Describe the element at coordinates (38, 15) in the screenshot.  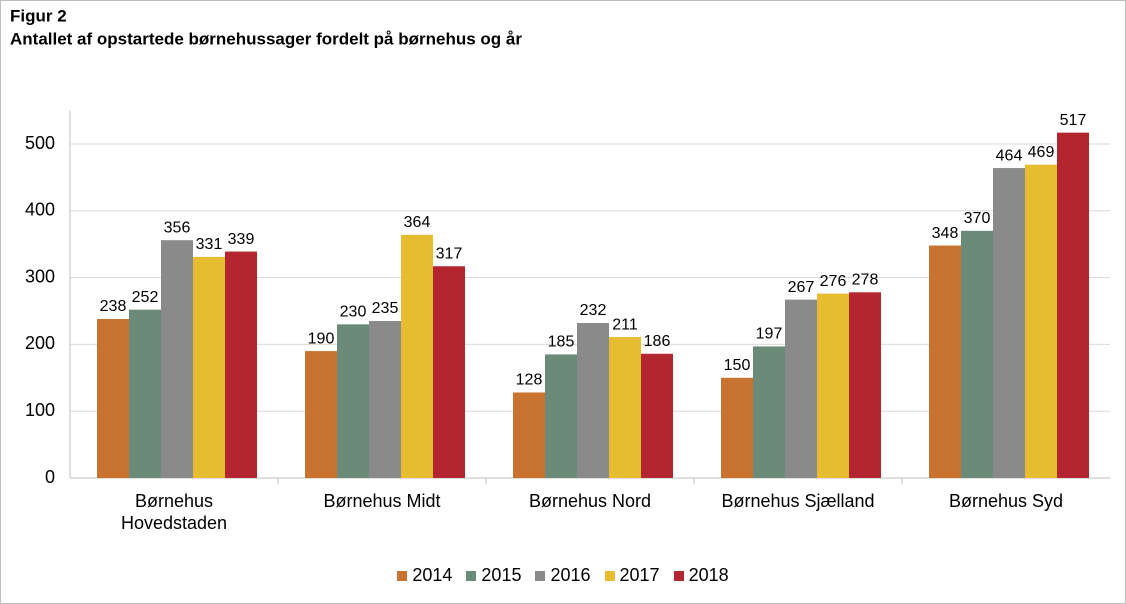
I see `chart-title: Figur 2` at that location.